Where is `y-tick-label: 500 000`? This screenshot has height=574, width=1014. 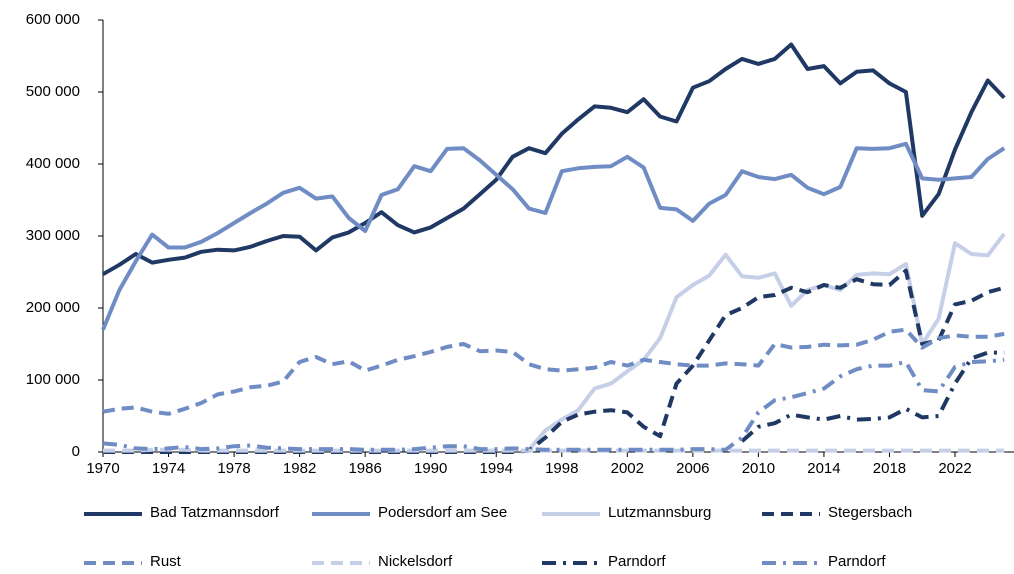 y-tick-label: 500 000 is located at coordinates (53, 91).